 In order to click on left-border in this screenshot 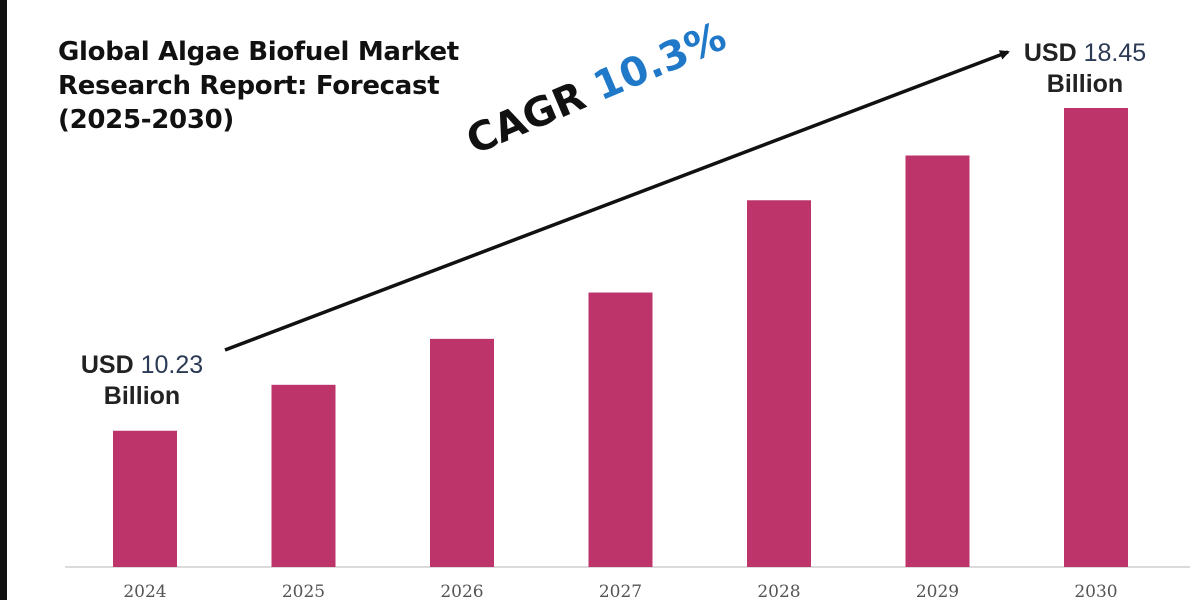, I will do `click(3, 300)`.